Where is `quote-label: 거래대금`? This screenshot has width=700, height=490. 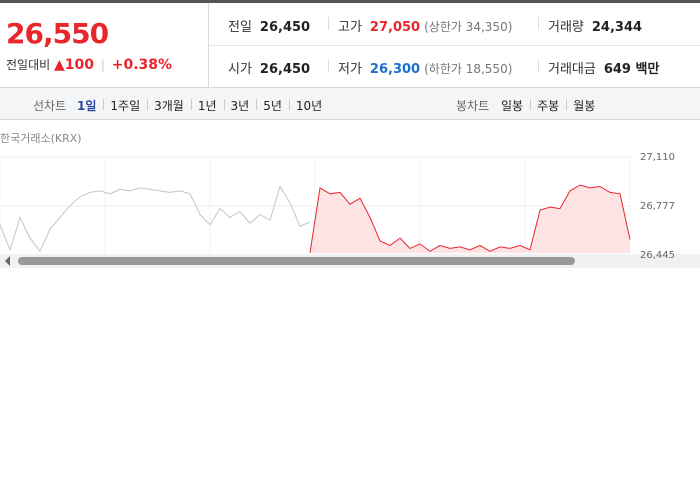
quote-label: 거래대금 is located at coordinates (572, 69).